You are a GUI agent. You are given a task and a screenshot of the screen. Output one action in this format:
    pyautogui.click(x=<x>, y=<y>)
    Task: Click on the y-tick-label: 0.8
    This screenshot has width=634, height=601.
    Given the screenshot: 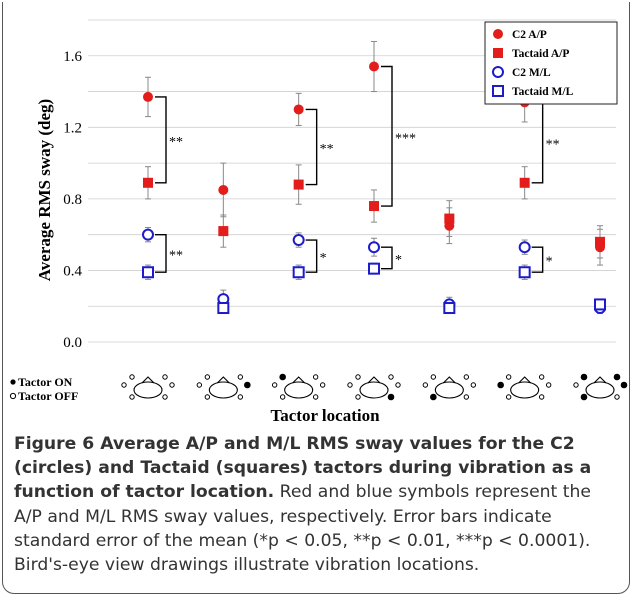 What is the action you would take?
    pyautogui.click(x=72, y=200)
    